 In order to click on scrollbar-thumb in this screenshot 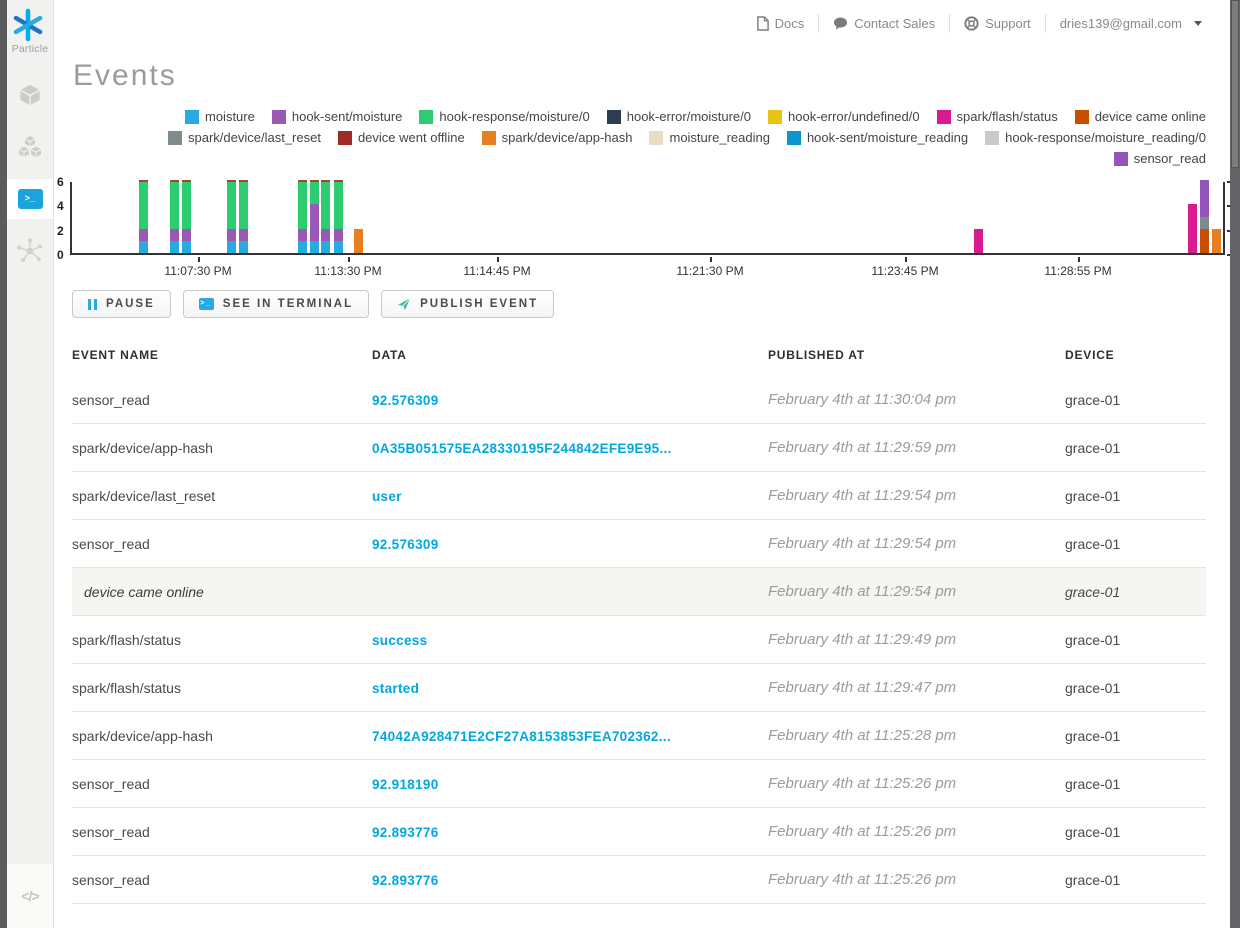, I will do `click(1235, 84)`.